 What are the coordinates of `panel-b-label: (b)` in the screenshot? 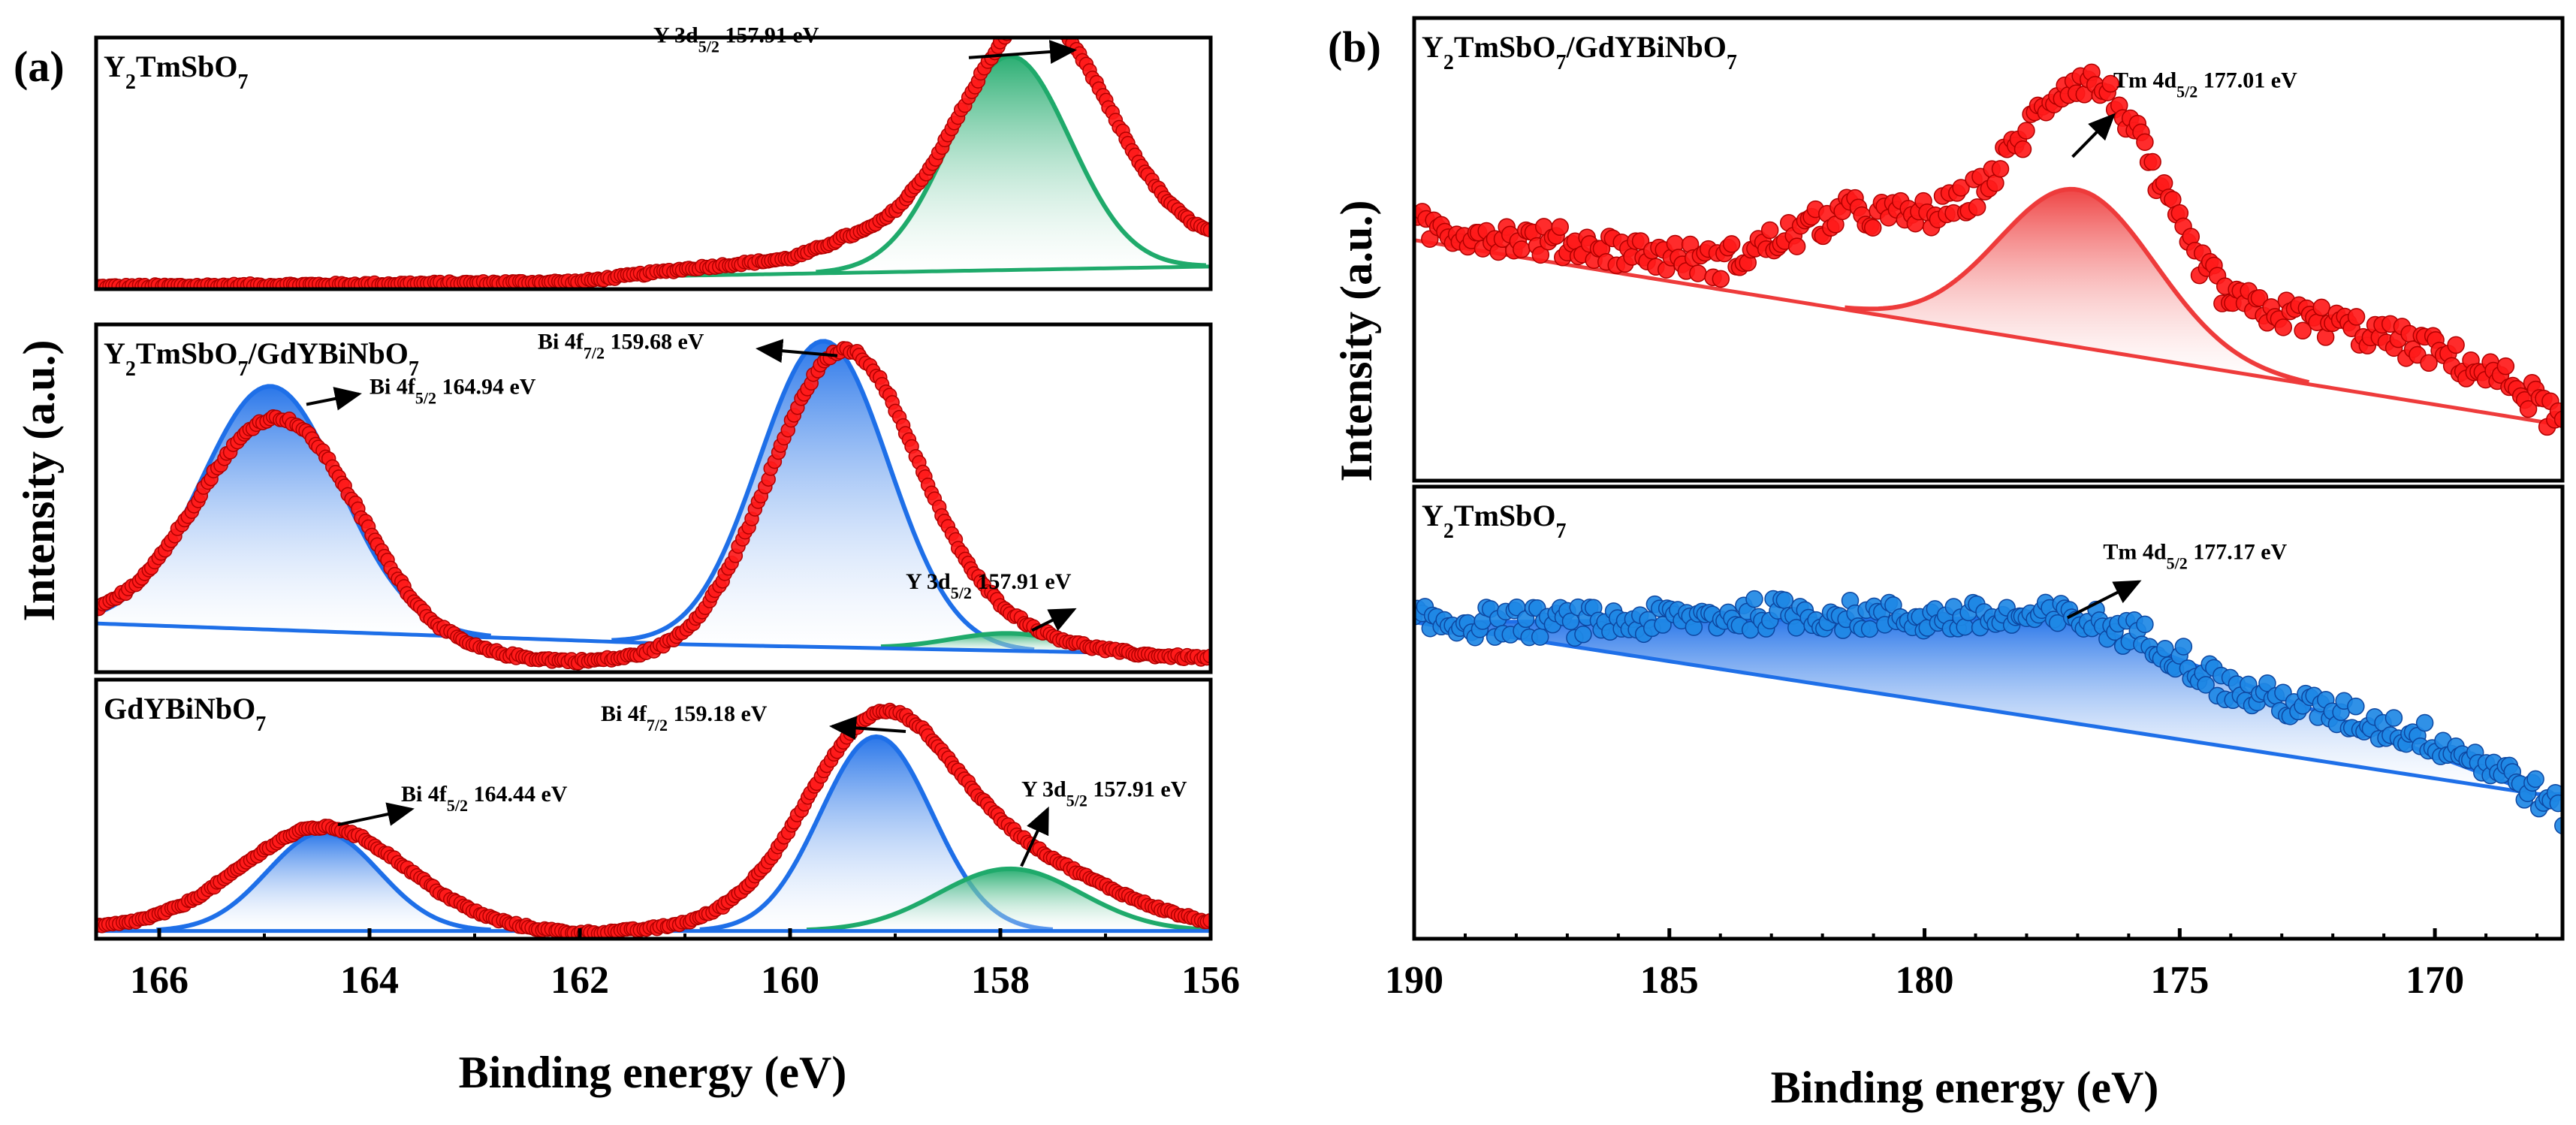 It's located at (1354, 47).